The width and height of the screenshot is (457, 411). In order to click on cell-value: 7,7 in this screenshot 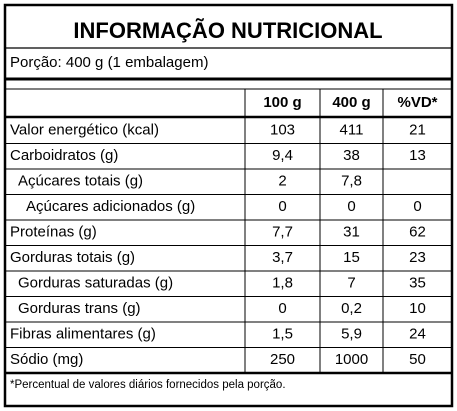, I will do `click(282, 232)`.